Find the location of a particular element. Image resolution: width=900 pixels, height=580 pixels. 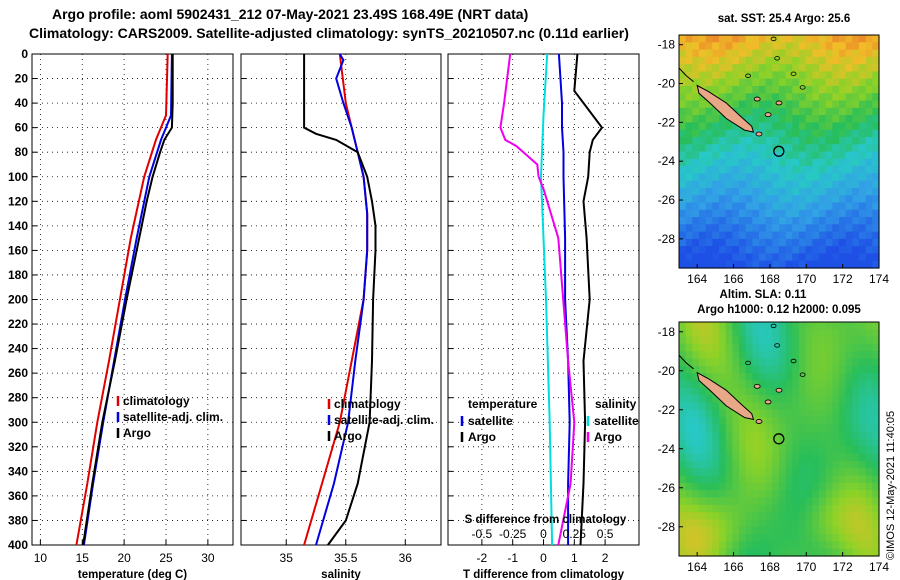

sst-map-ytick-label: -20 is located at coordinates (667, 84).